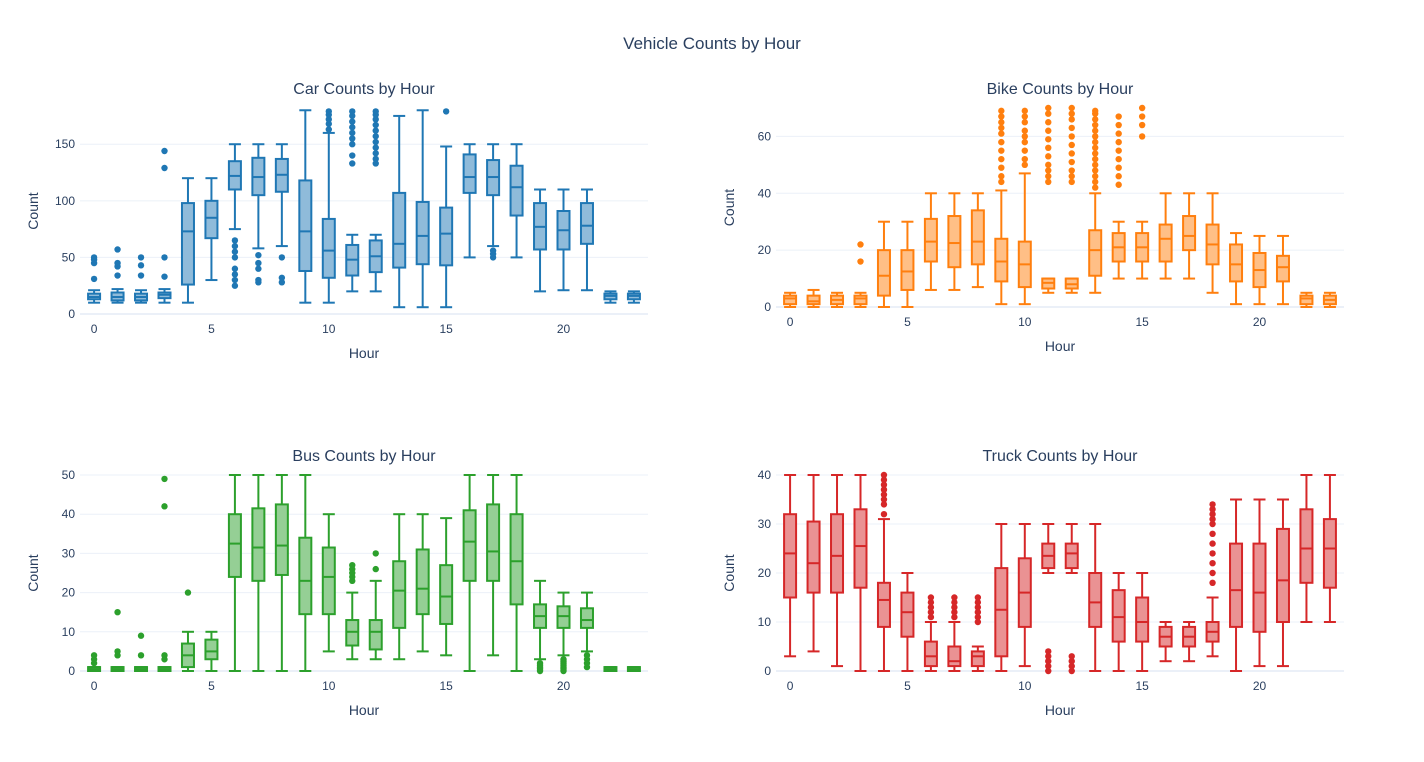  I want to click on x-tick-label: 20, so click(1260, 322).